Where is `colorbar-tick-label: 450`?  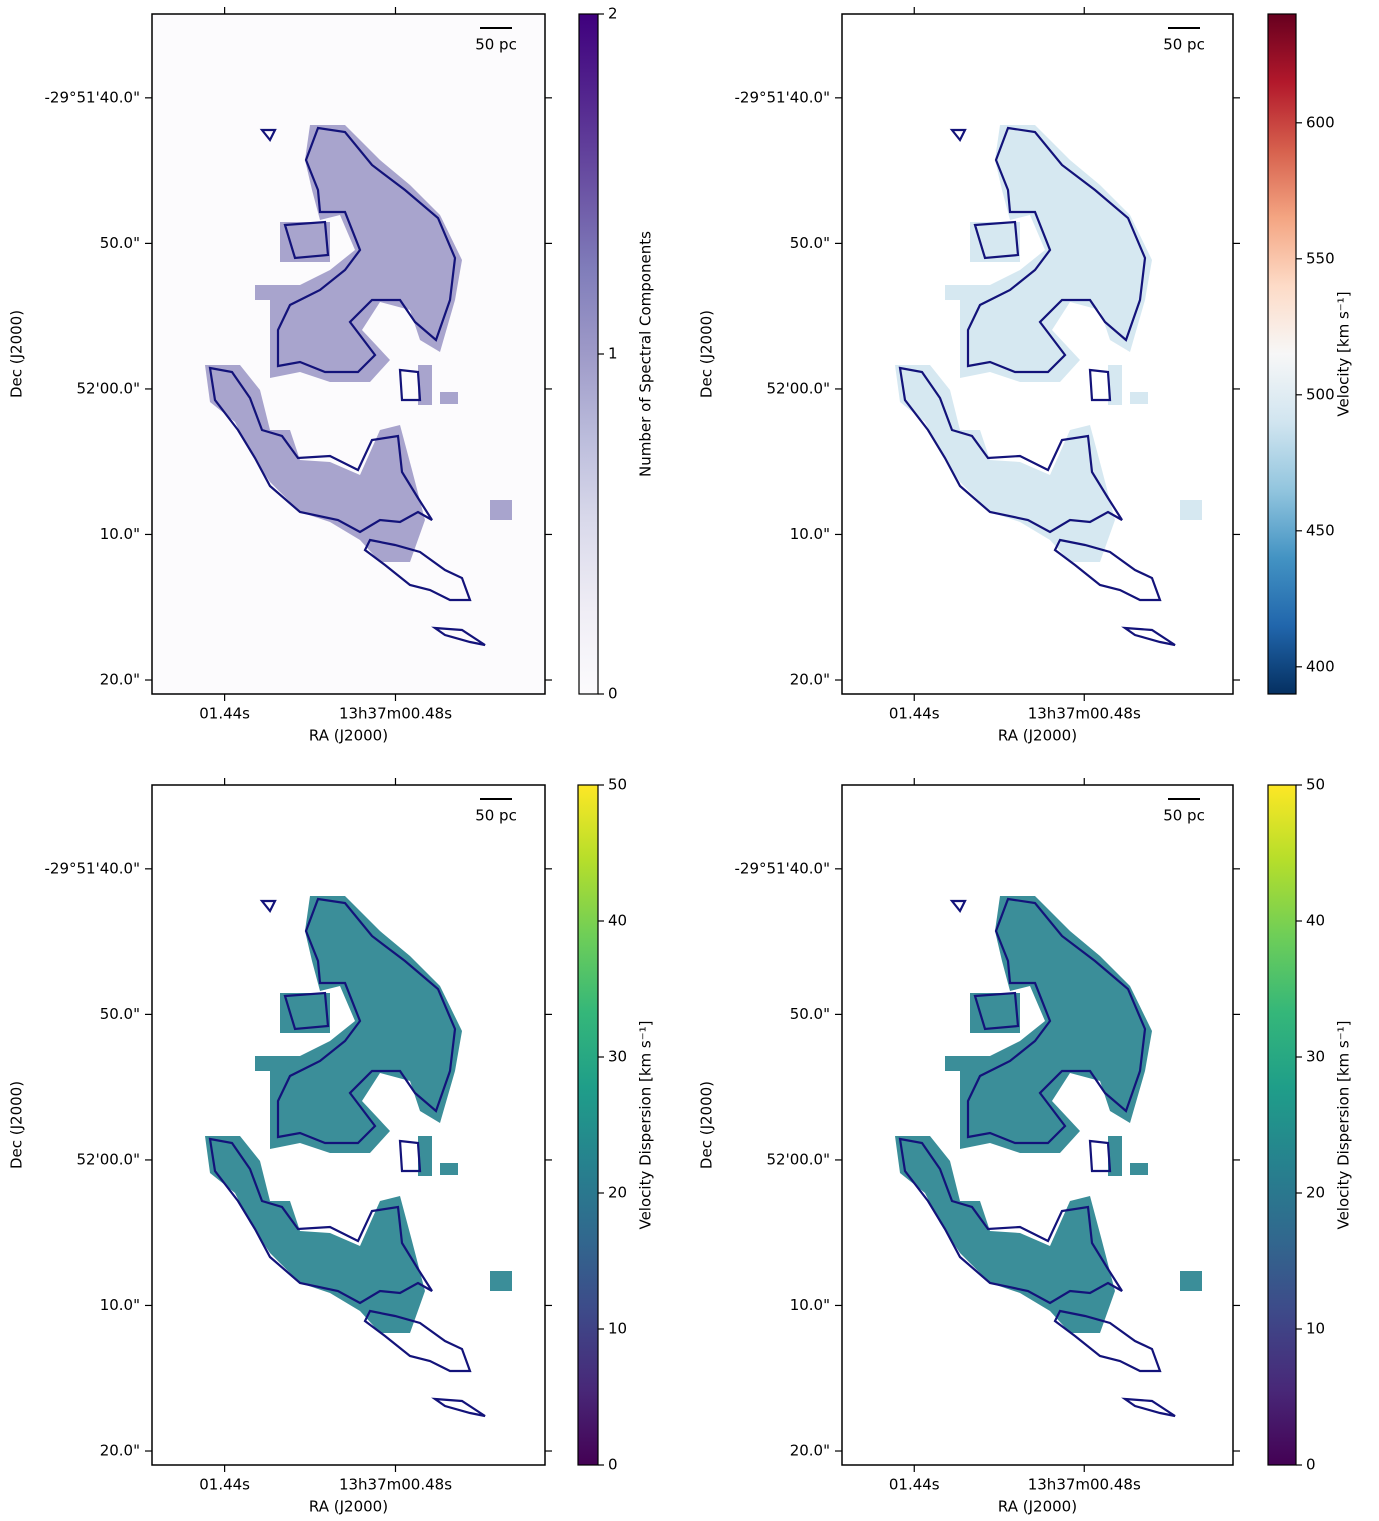
colorbar-tick-label: 450 is located at coordinates (1320, 530).